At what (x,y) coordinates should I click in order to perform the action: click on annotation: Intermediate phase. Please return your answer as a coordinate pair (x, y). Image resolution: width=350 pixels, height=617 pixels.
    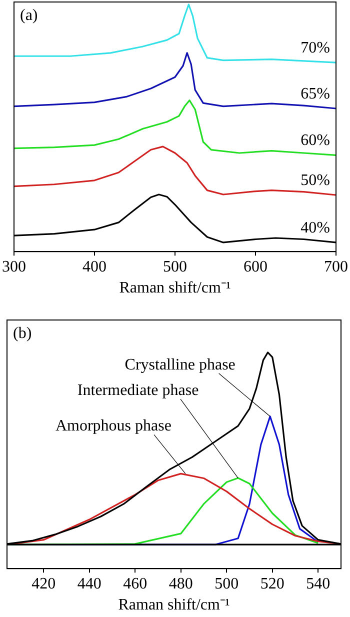
    Looking at the image, I should click on (138, 391).